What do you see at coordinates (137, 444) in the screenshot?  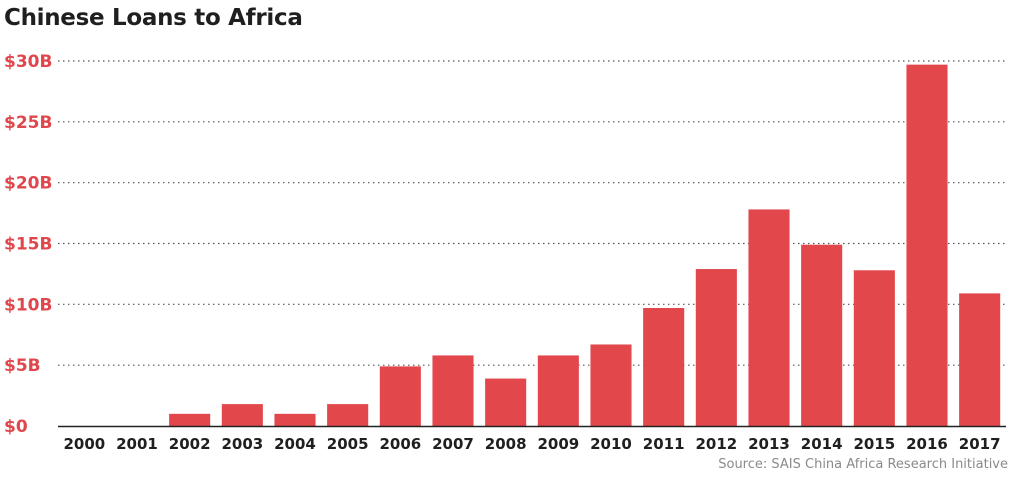 I see `x-tick-label: 2001` at bounding box center [137, 444].